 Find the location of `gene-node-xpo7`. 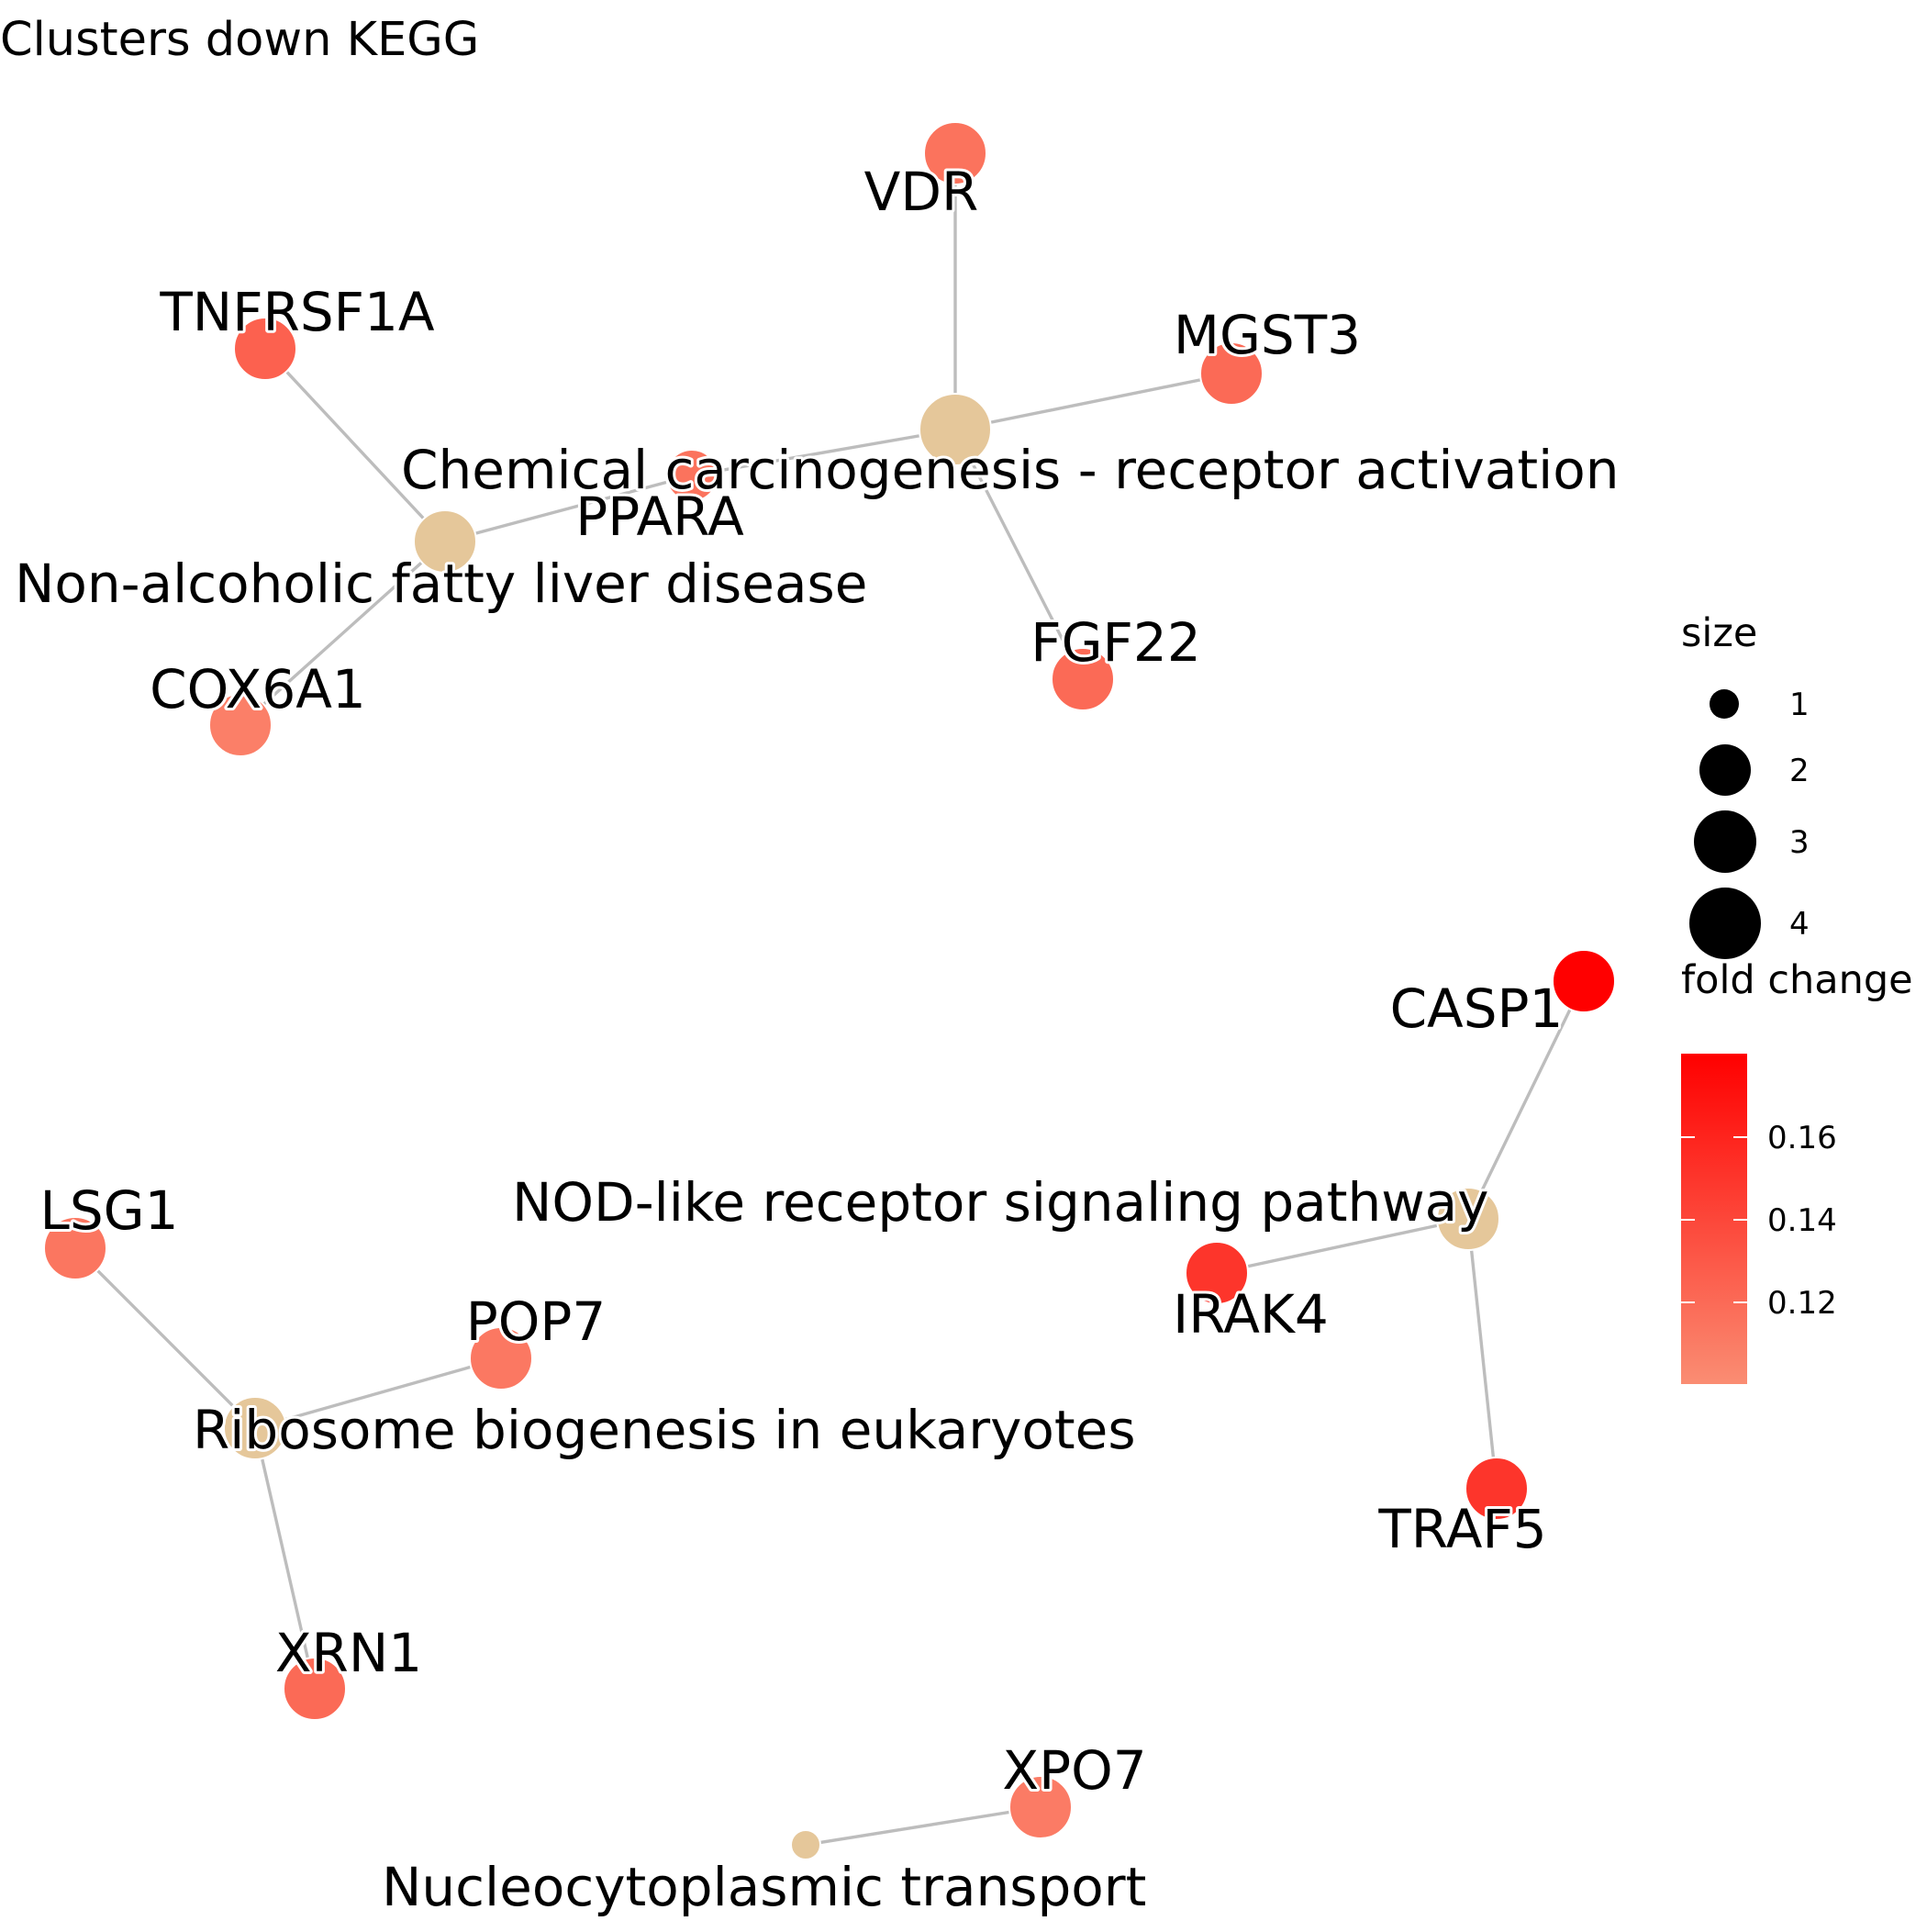

gene-node-xpo7 is located at coordinates (1040, 1807).